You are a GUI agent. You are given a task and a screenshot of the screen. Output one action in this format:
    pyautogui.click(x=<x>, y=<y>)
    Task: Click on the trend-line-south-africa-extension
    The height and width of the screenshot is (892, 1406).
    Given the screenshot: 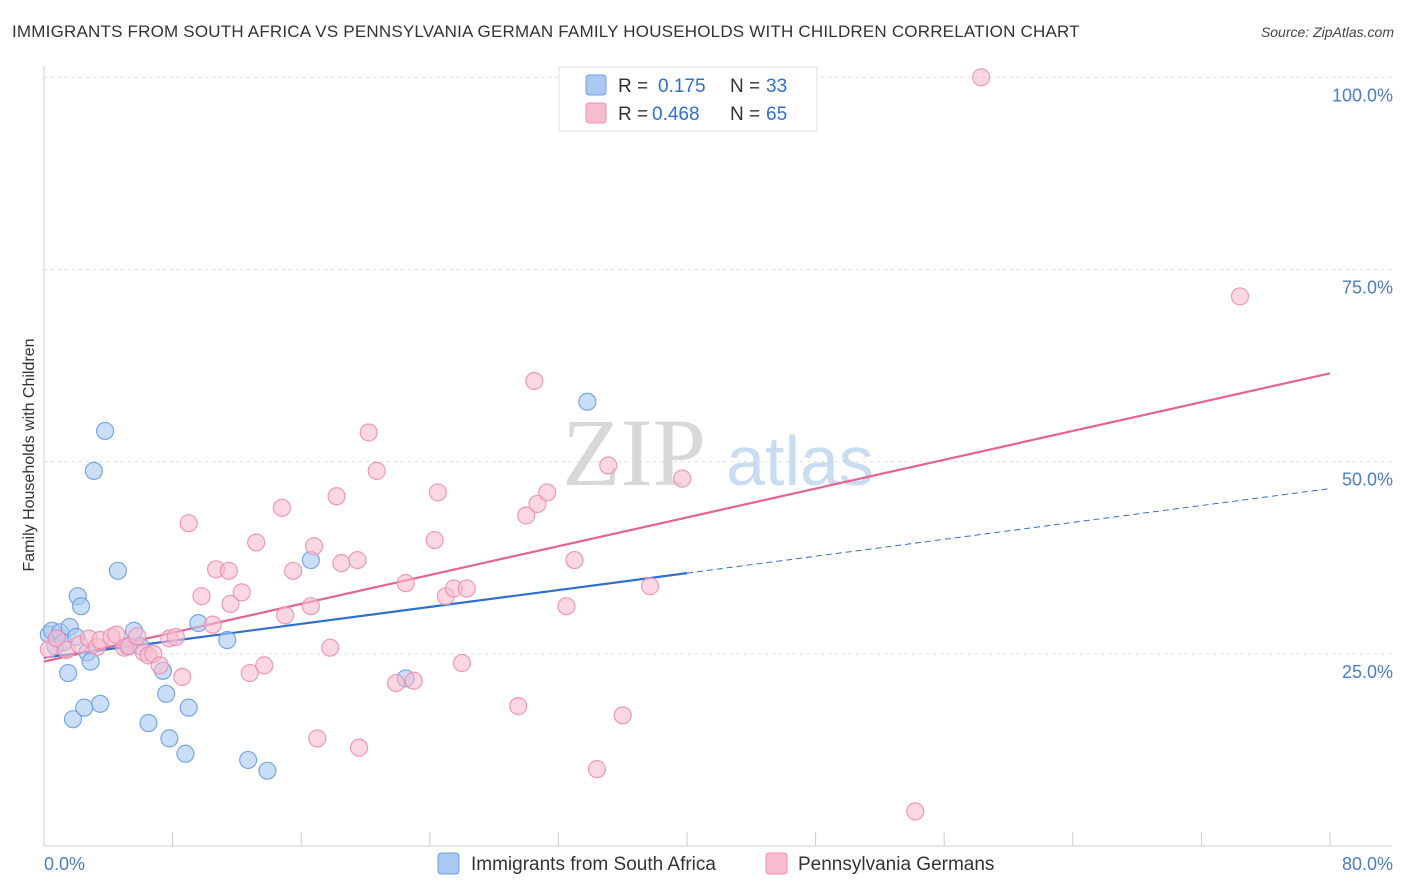 What is the action you would take?
    pyautogui.click(x=1008, y=531)
    